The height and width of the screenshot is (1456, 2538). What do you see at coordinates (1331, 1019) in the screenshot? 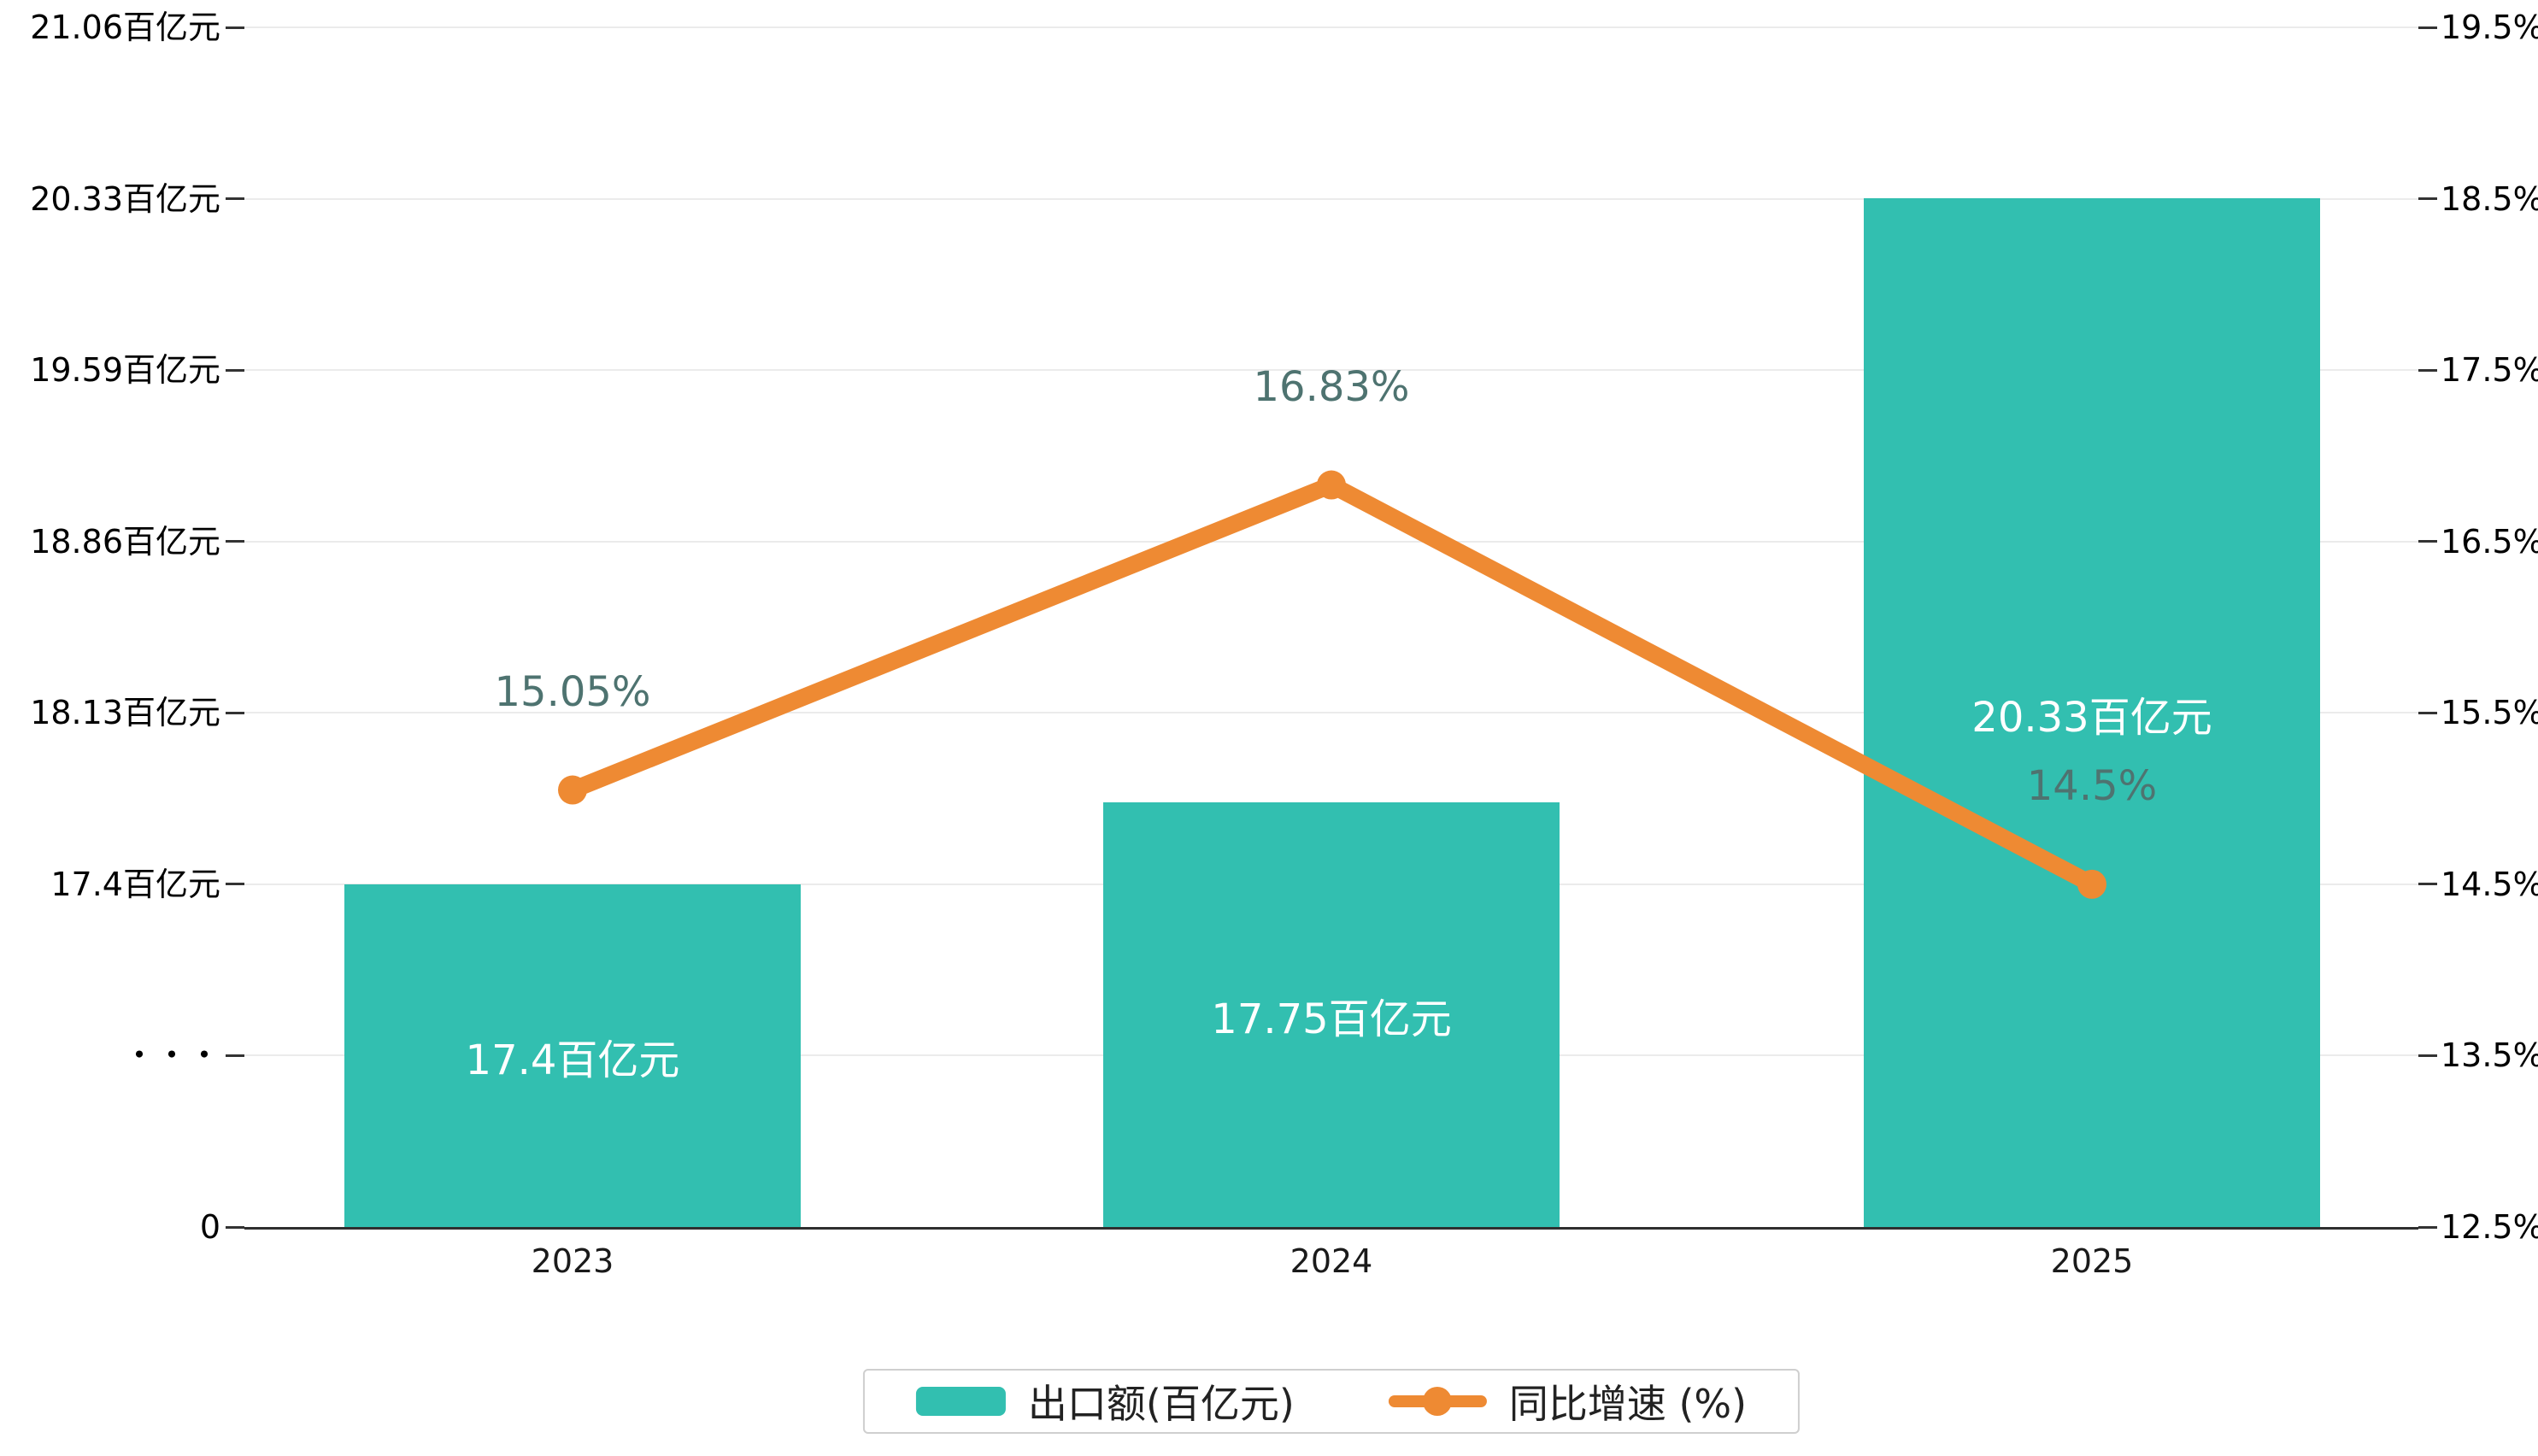
I see `bar-value-label: 17.75百亿元` at bounding box center [1331, 1019].